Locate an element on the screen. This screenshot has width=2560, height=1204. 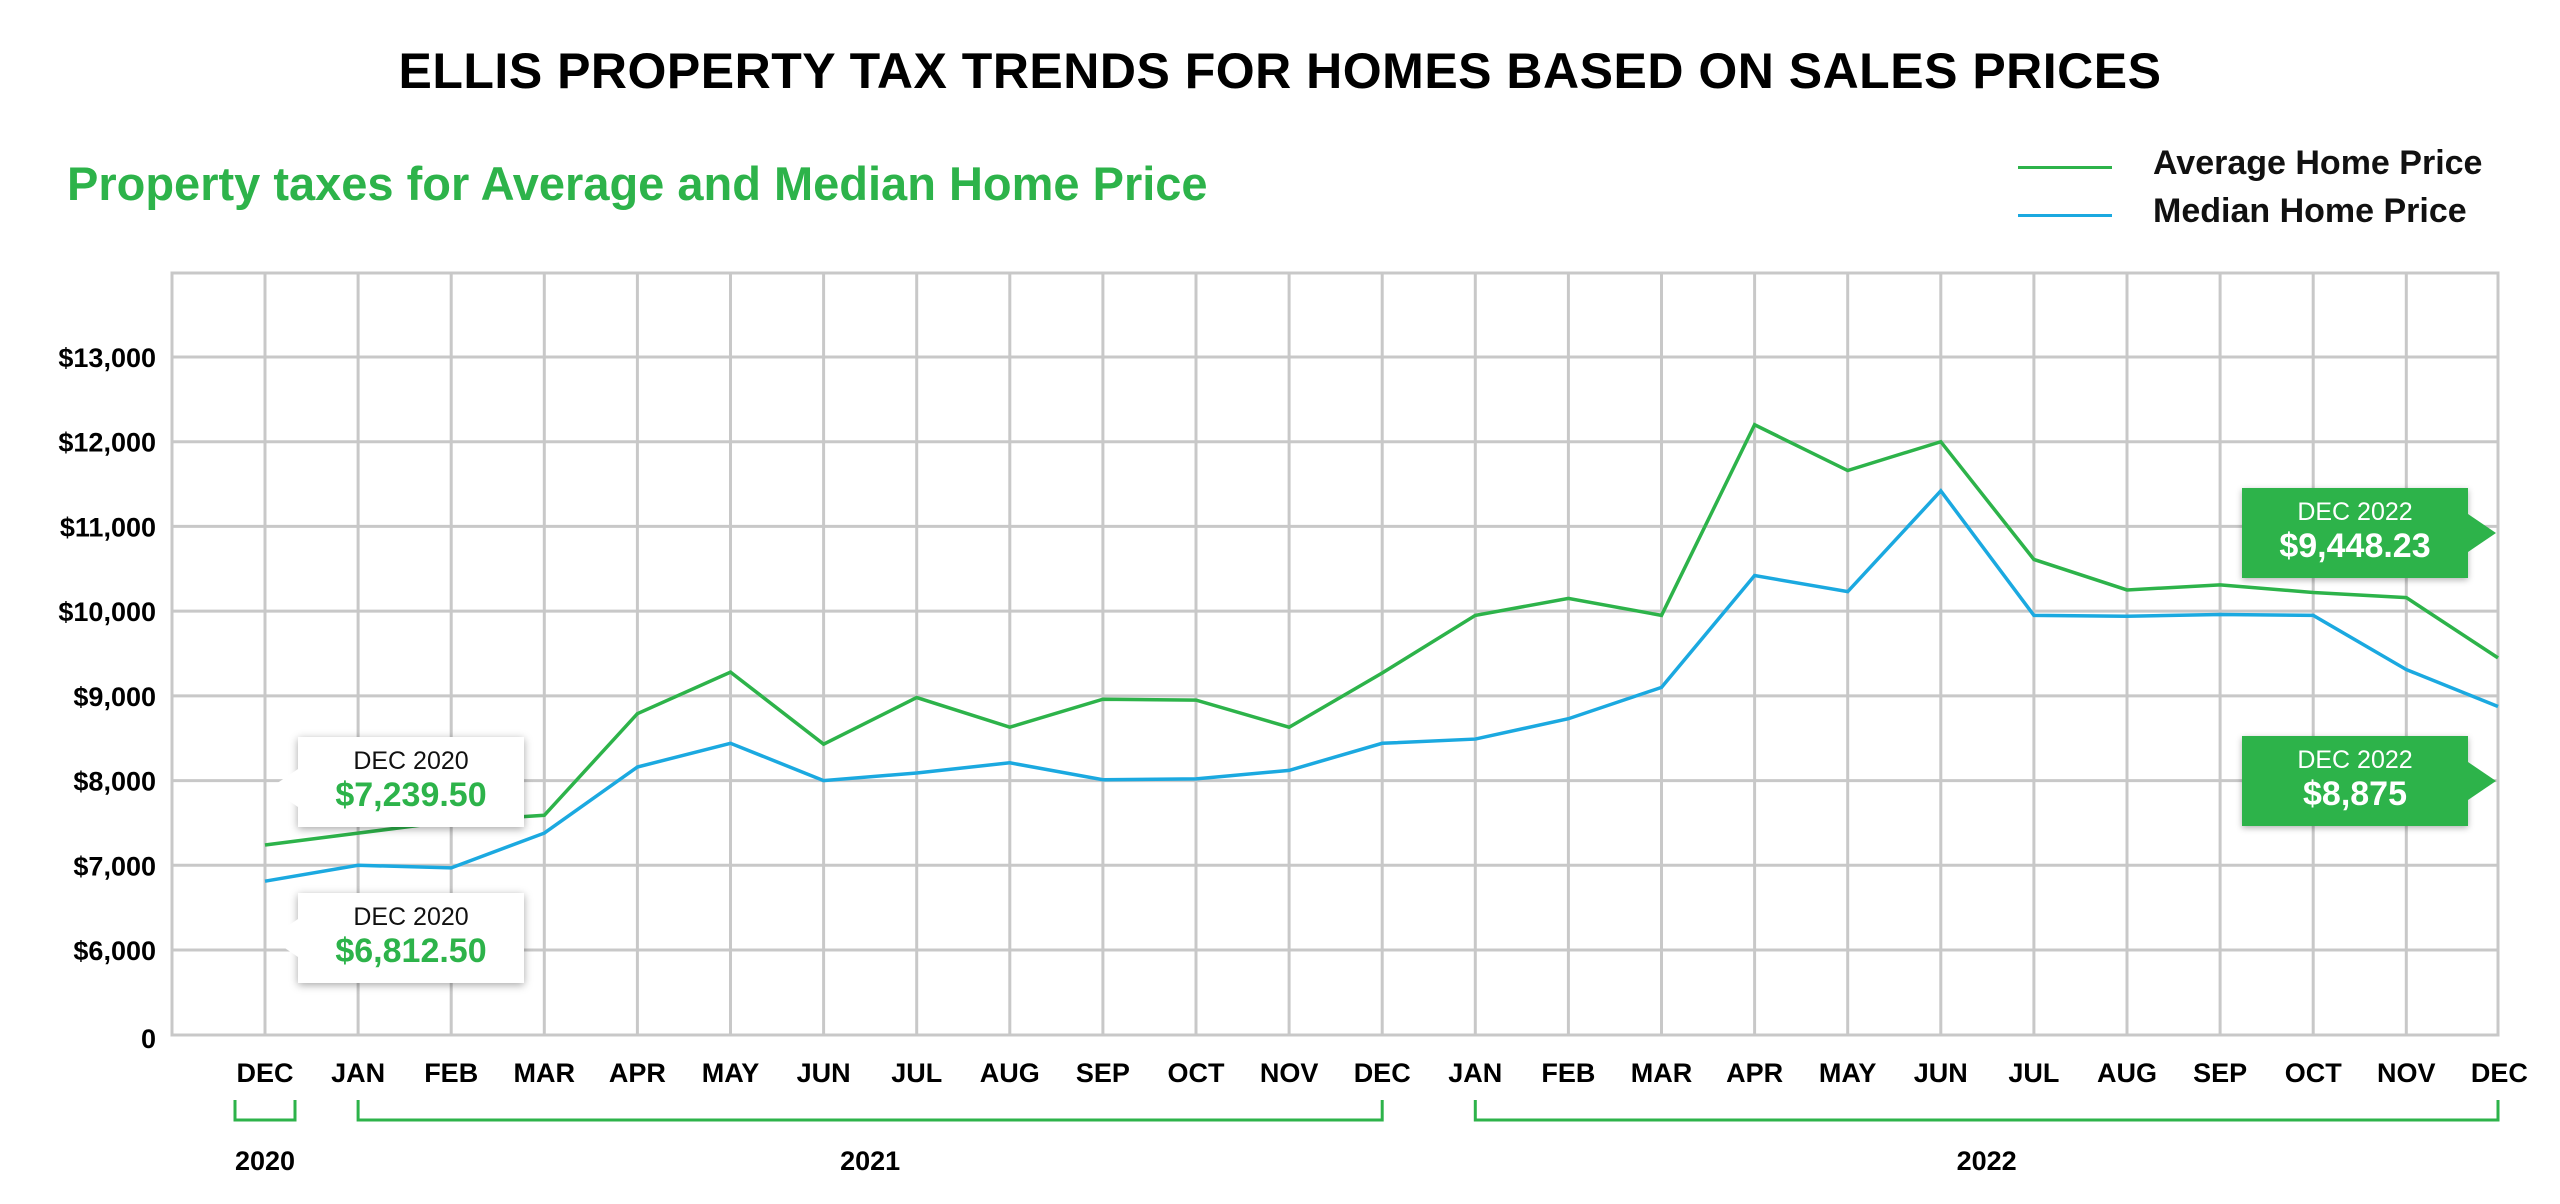
year-brackets: 2020 2021 2022 is located at coordinates (1366, 1138).